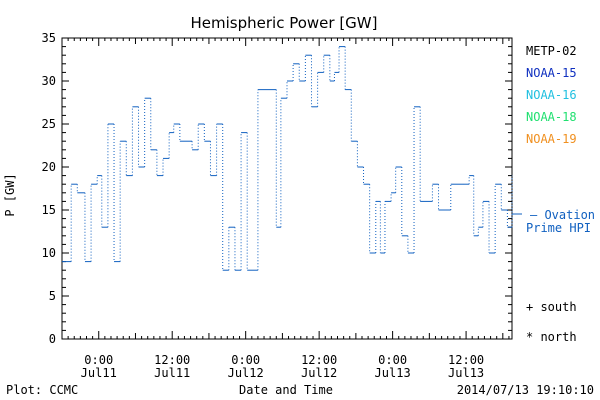  Describe the element at coordinates (551, 117) in the screenshot. I see `legend-entry: NOAA-18` at that location.